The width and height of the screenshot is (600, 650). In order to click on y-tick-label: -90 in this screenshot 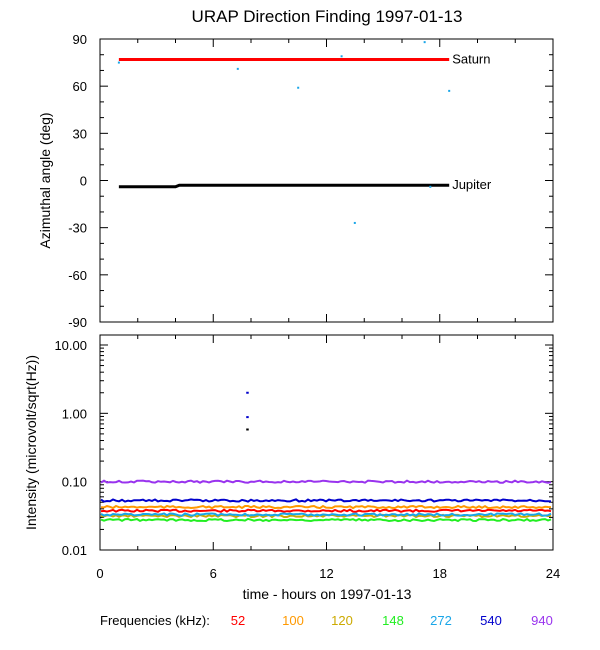, I will do `click(77, 322)`.